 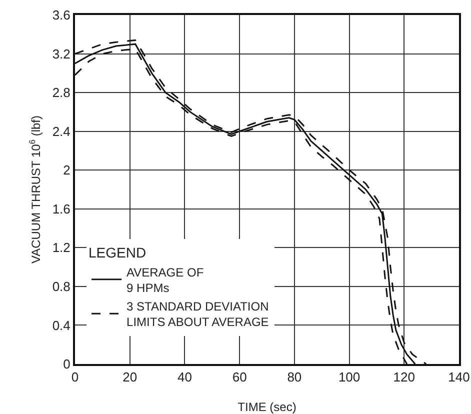 I want to click on y-tick-label: 2.4, so click(x=61, y=131).